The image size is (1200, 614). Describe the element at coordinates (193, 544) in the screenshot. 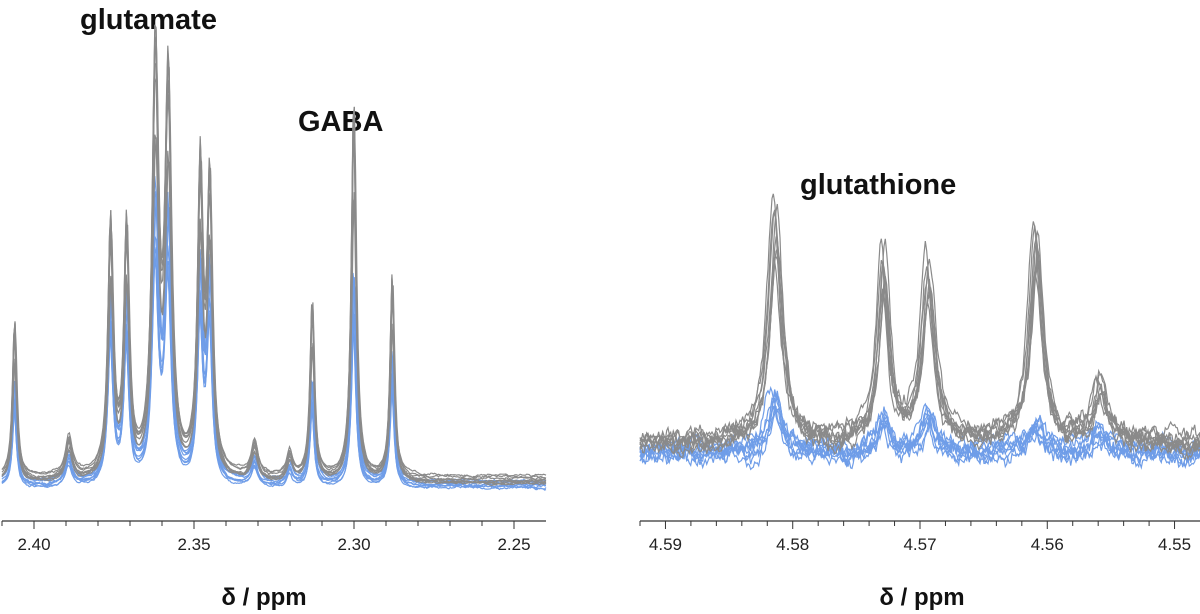

I see `x-tick-label: 2.35` at that location.